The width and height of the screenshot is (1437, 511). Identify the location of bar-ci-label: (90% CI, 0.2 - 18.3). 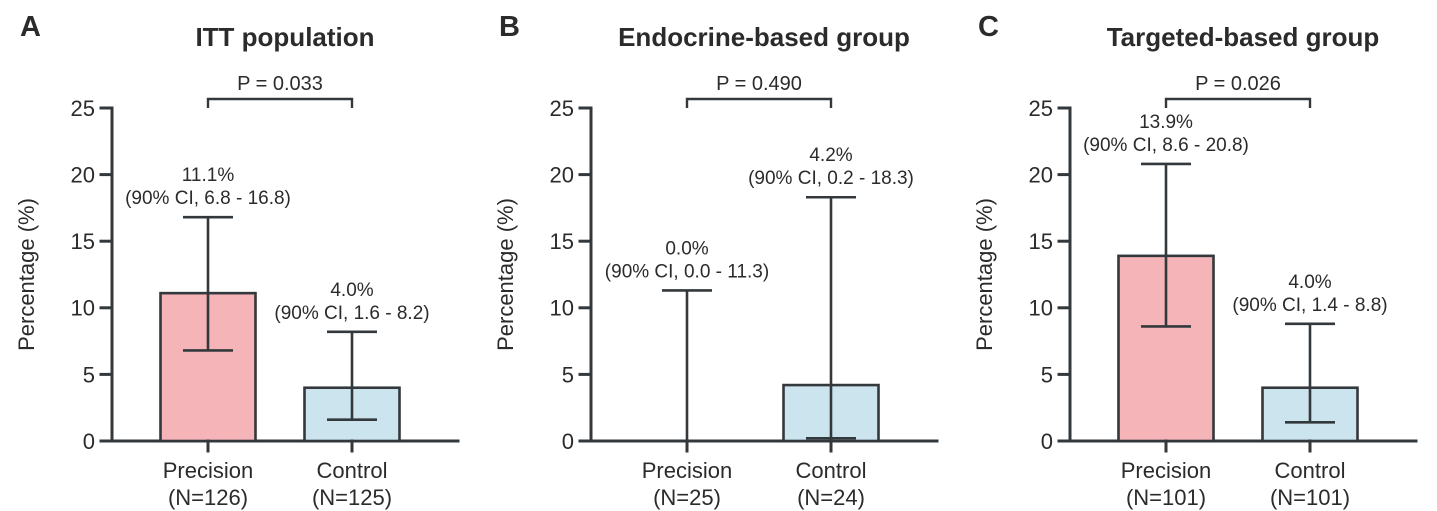
(831, 178).